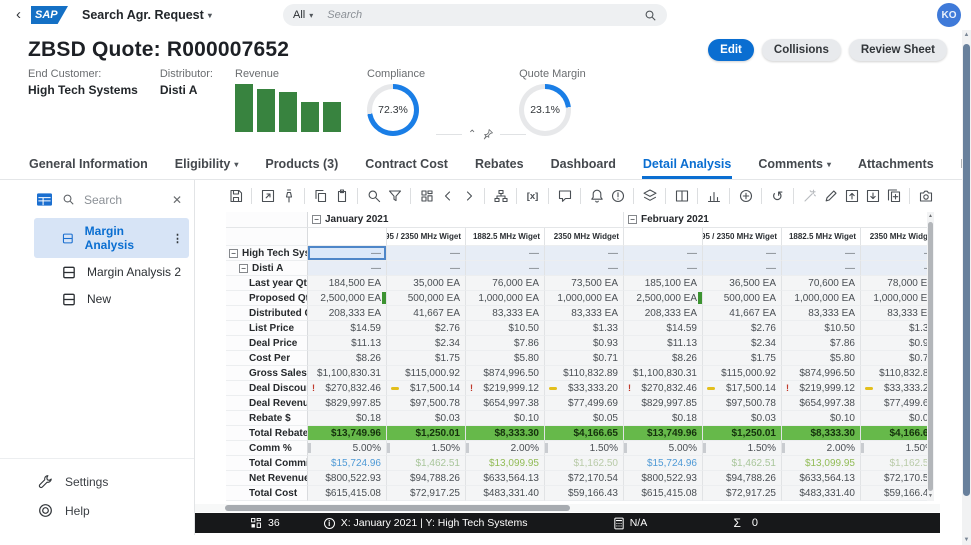  Describe the element at coordinates (345, 15) in the screenshot. I see `search-input: Search` at that location.